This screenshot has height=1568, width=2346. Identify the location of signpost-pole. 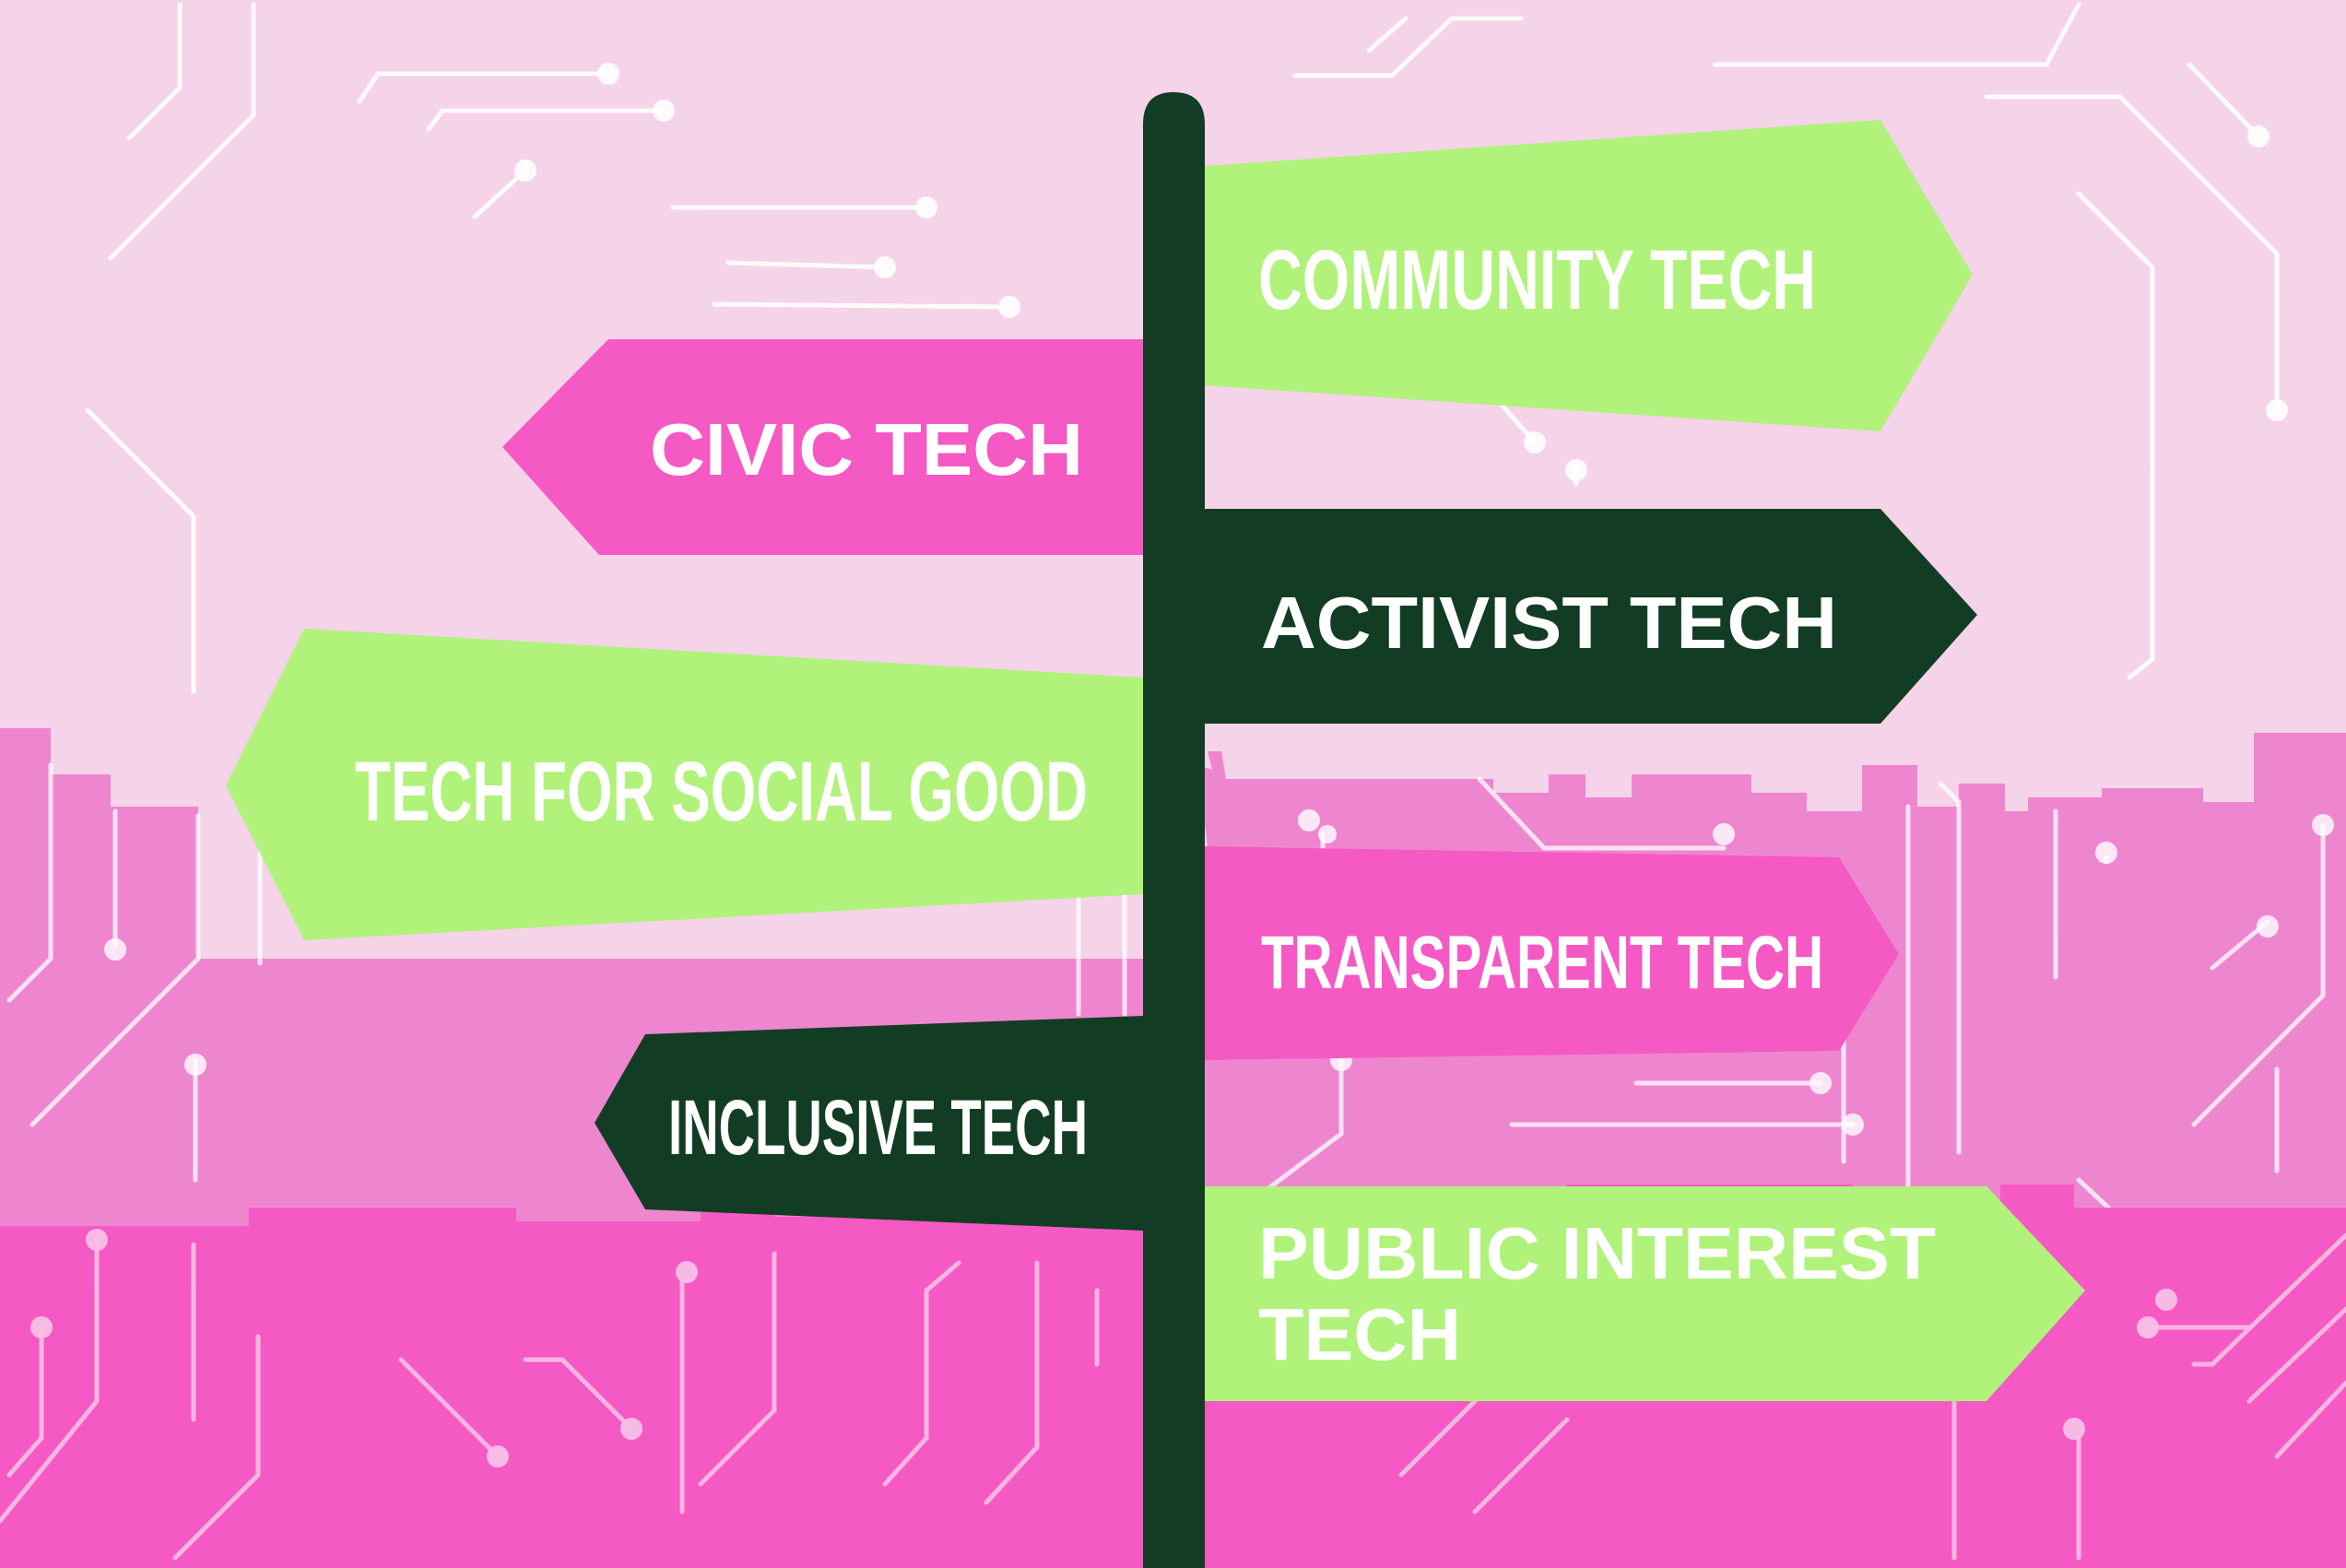
(1174, 830).